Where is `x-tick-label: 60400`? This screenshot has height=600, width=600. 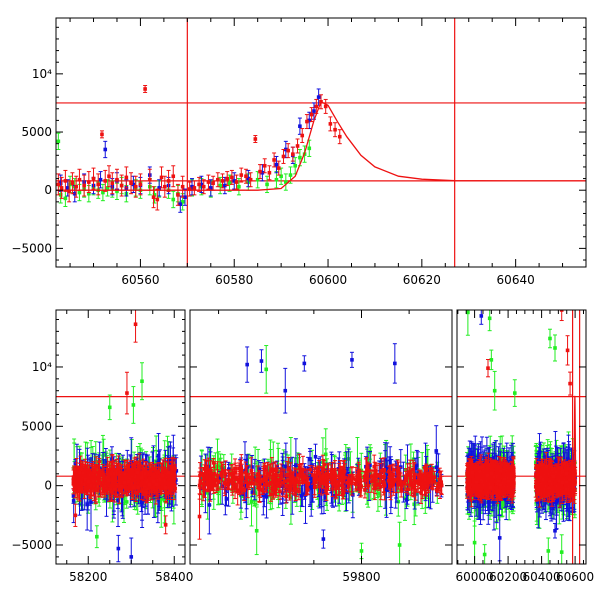 x-tick-label: 60400 is located at coordinates (542, 577).